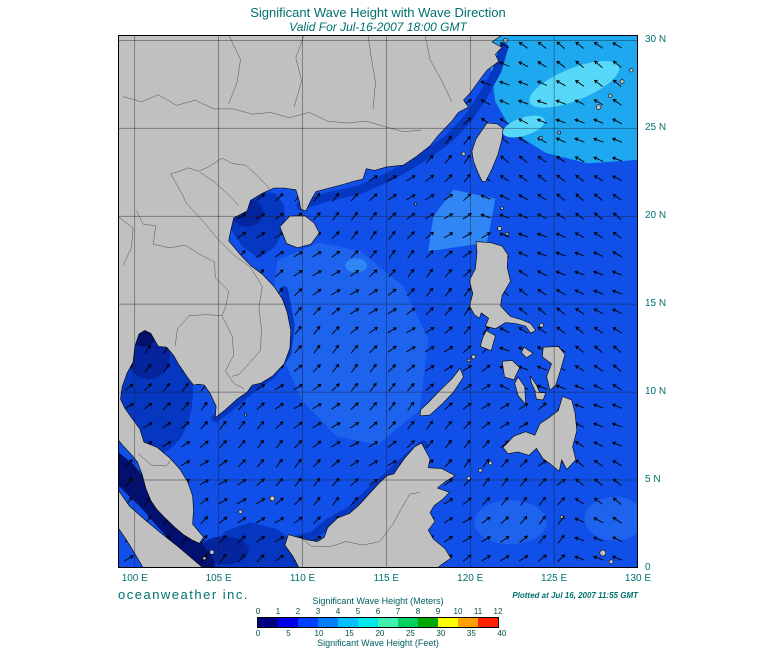 This screenshot has height=665, width=775. Describe the element at coordinates (298, 611) in the screenshot. I see `meters-tick: 2` at that location.